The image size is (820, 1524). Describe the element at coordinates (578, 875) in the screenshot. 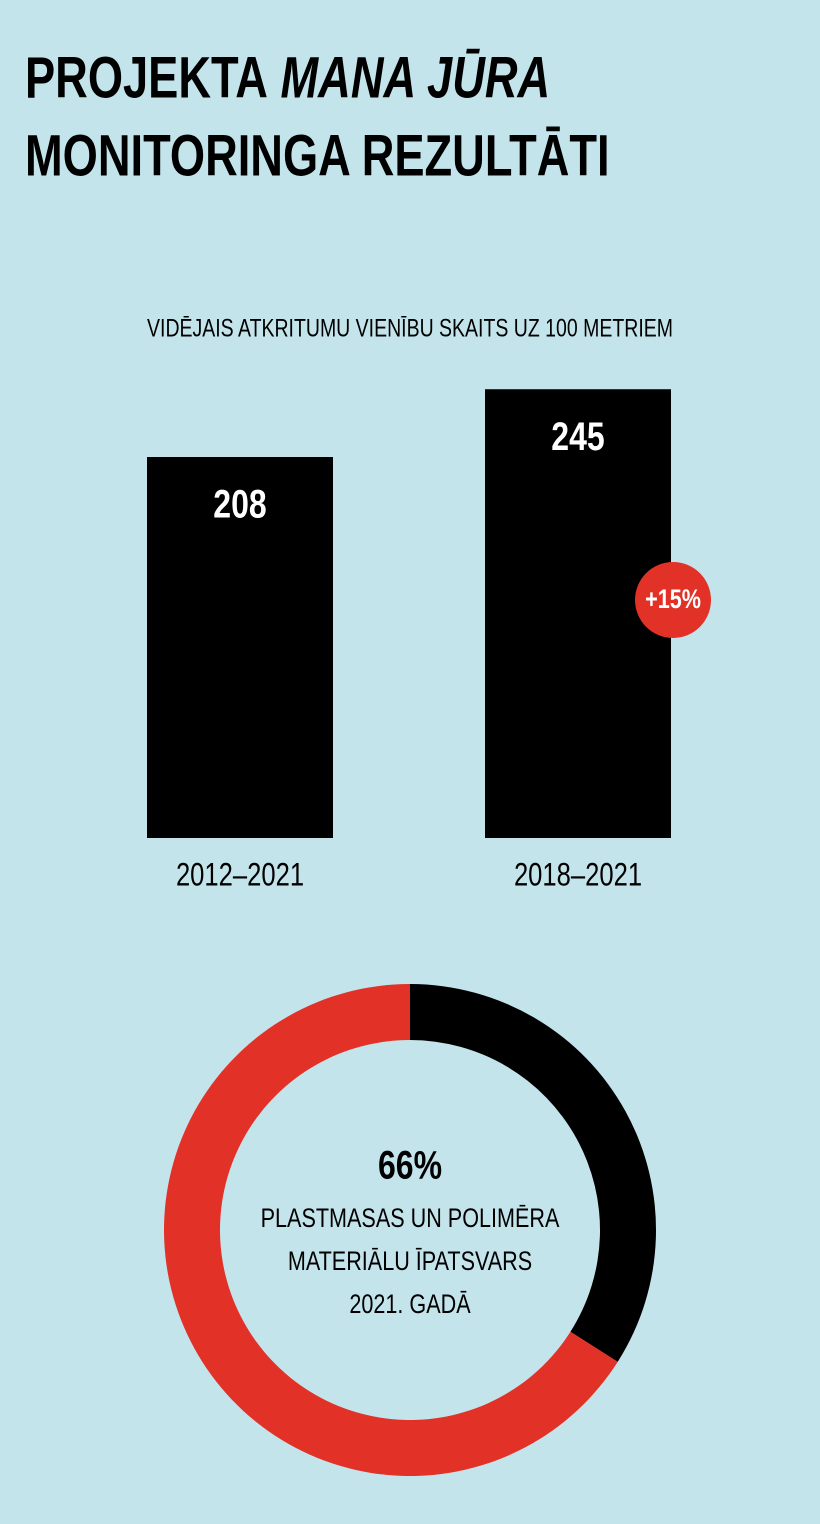

I see `category-label: 2018–2021` at that location.